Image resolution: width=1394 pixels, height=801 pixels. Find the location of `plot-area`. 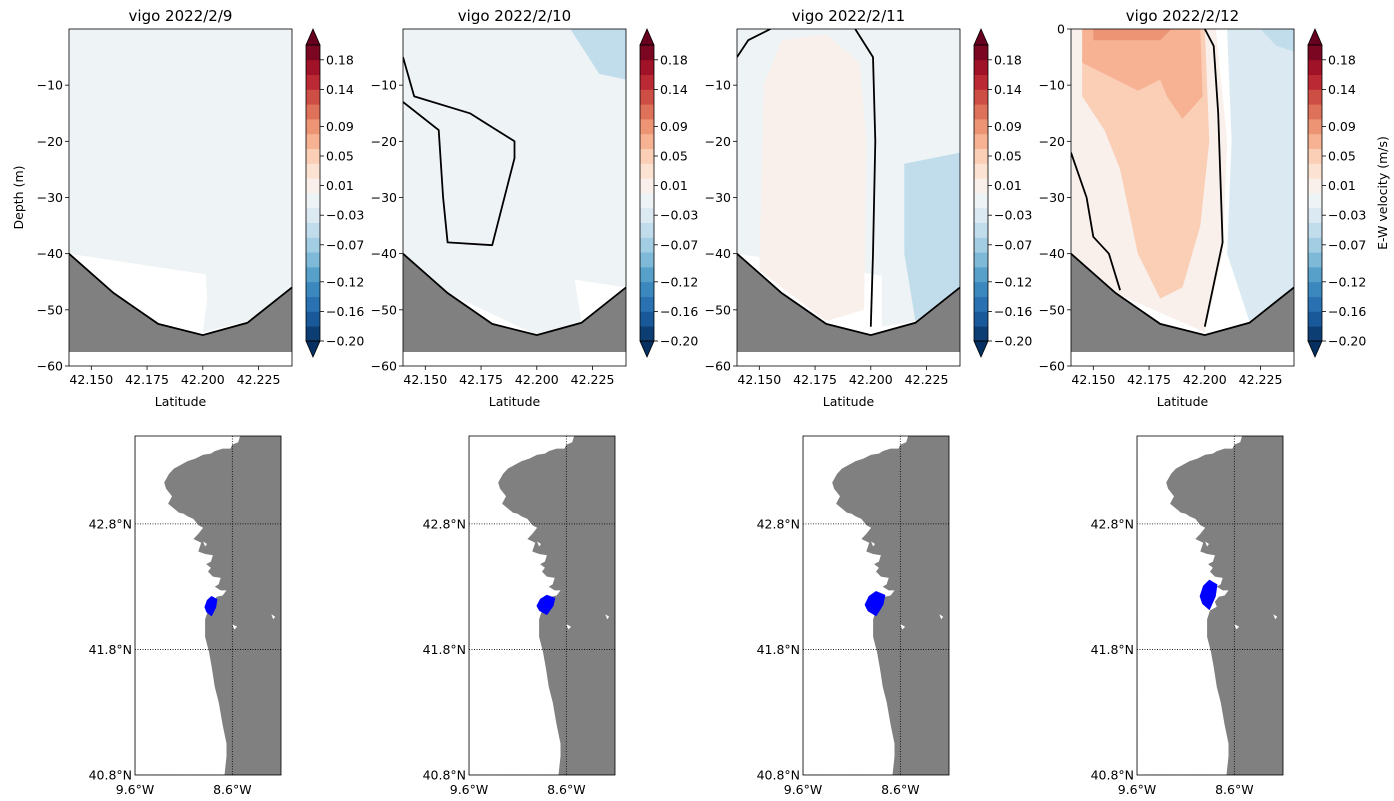

plot-area is located at coordinates (1182, 190).